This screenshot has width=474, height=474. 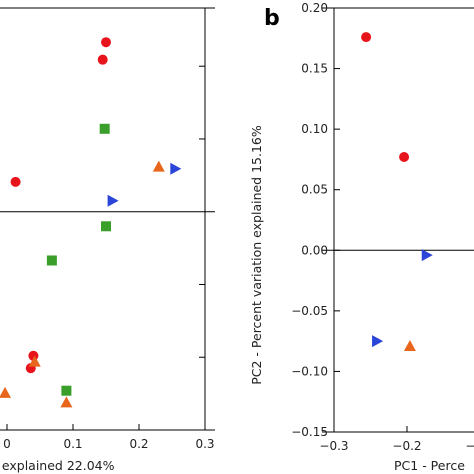 I want to click on panel-b-ytick-label: 0.05, so click(x=314, y=190).